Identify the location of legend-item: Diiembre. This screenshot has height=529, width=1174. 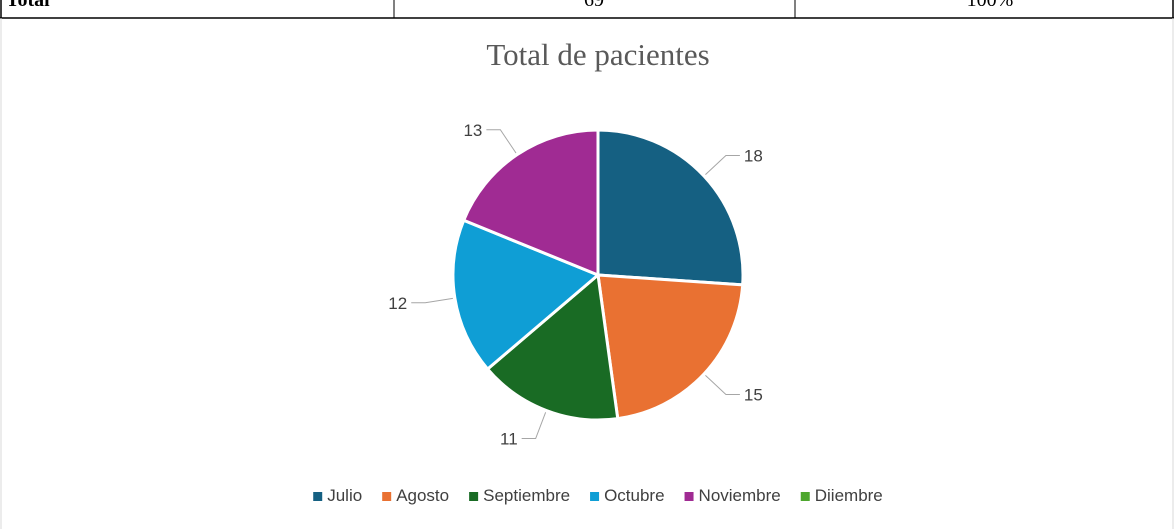
(841, 495).